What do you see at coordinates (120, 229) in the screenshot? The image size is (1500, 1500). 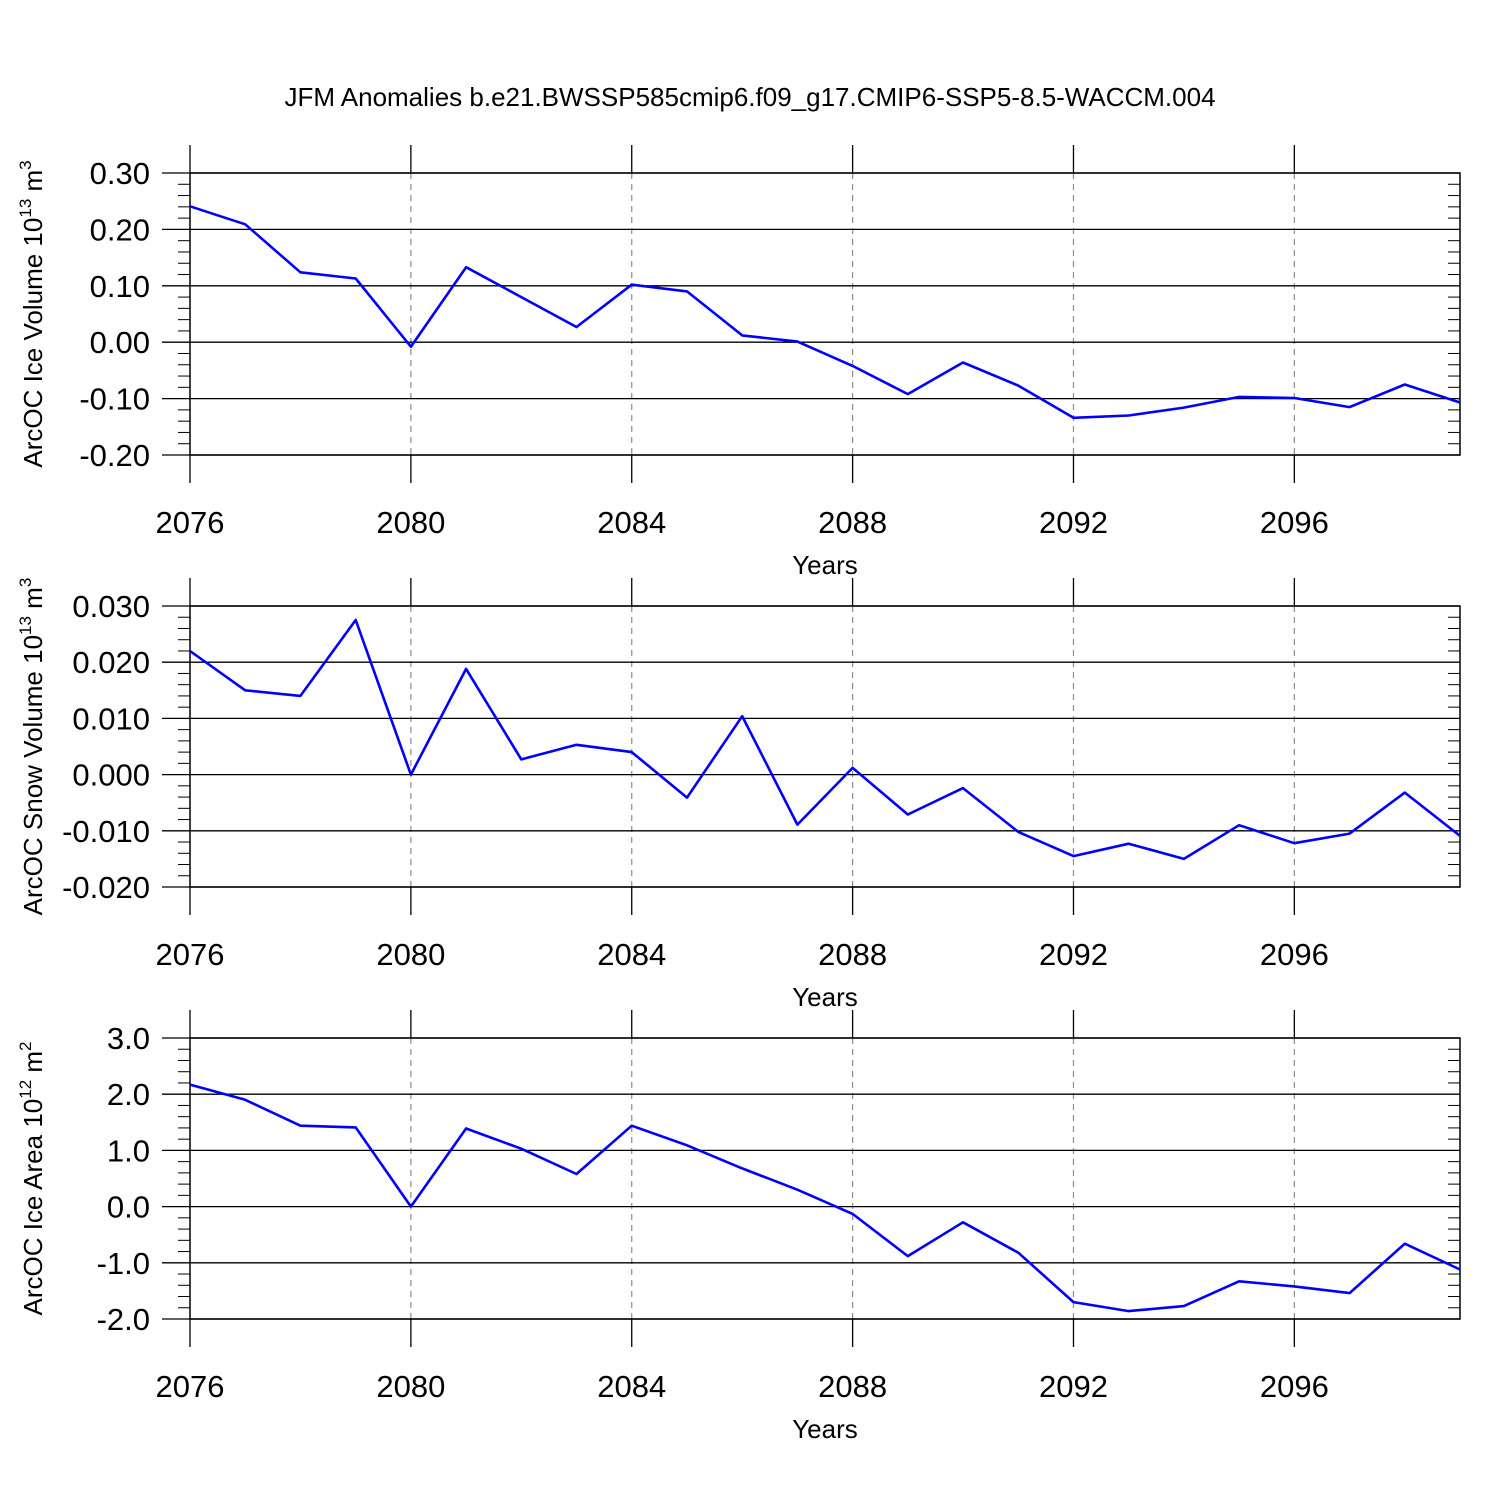 I see `y-tick-label: 0.20` at bounding box center [120, 229].